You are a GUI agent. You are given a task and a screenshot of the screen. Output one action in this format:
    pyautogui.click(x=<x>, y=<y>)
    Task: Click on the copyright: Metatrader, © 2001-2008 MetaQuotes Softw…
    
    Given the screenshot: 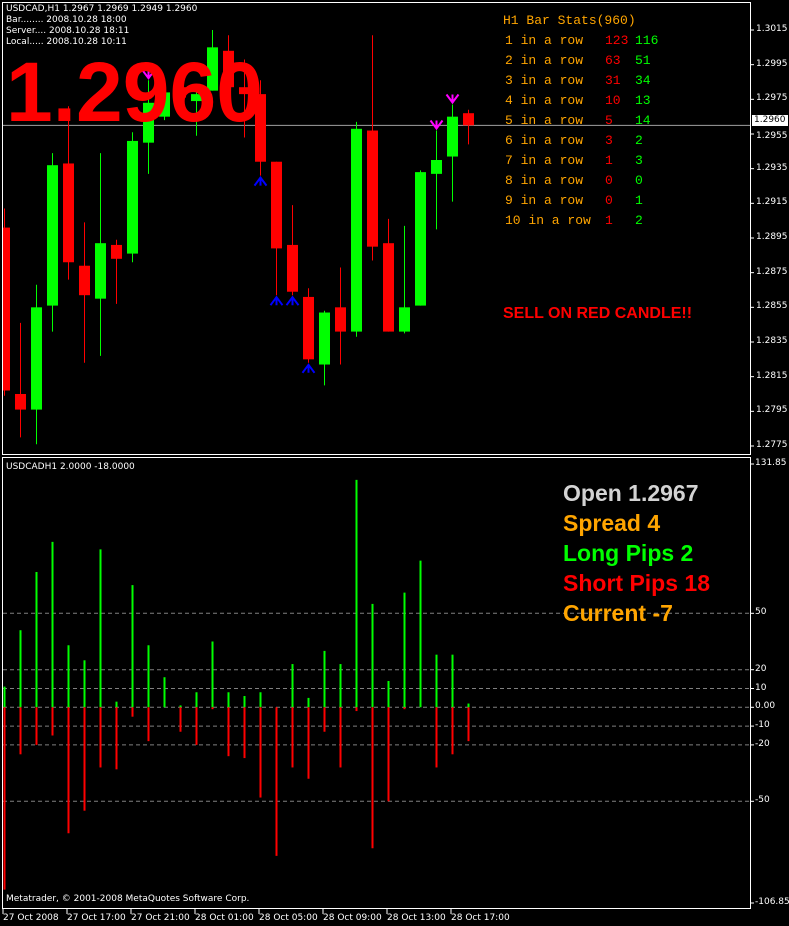 What is the action you would take?
    pyautogui.click(x=128, y=899)
    